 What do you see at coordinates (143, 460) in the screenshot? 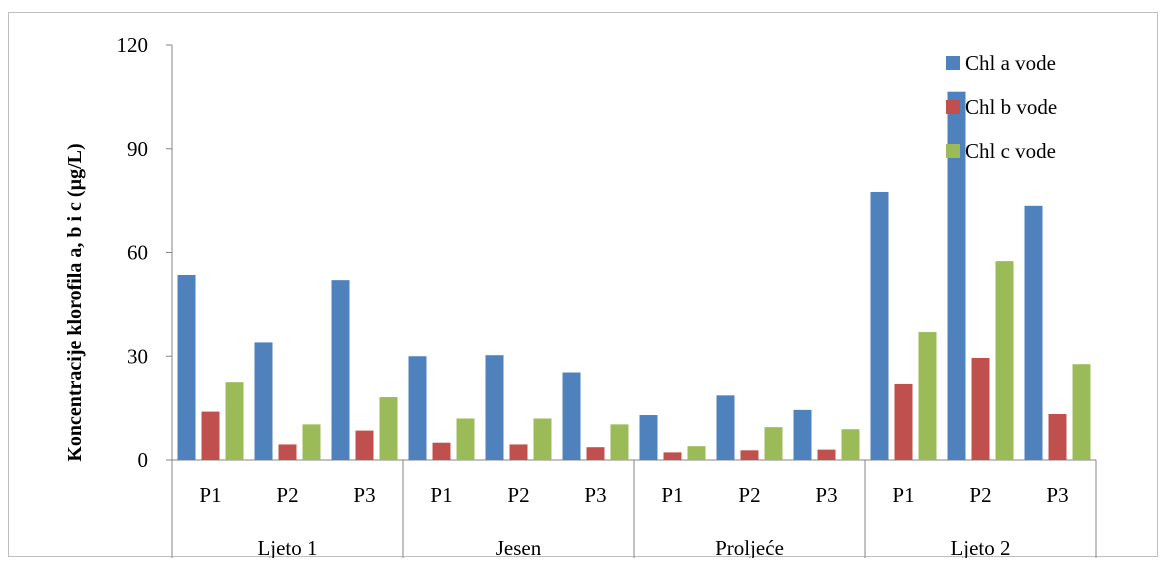
I see `y-tick-label: 0` at bounding box center [143, 460].